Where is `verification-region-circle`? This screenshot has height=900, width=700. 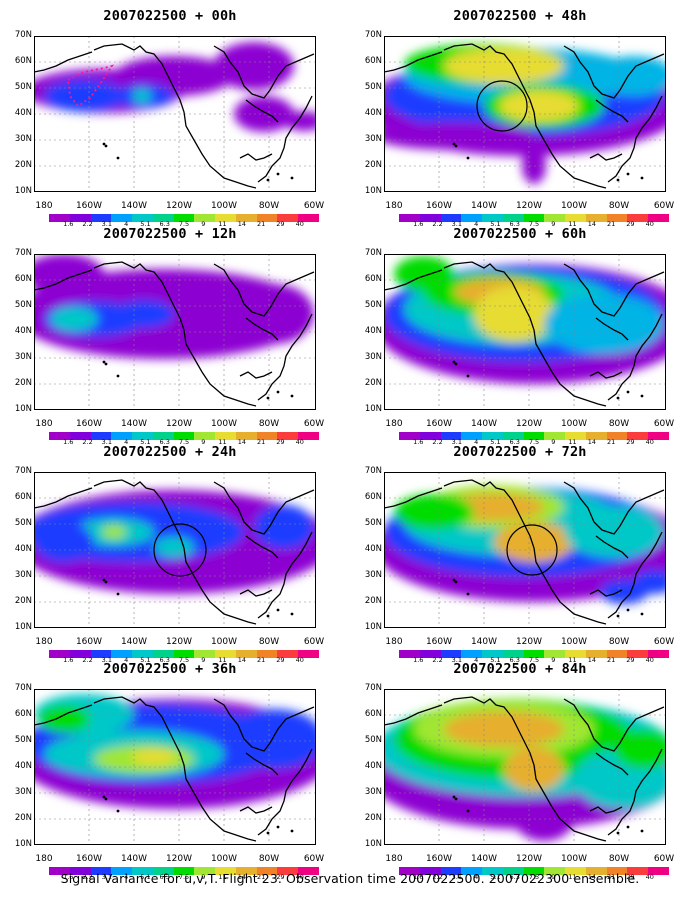
verification-region-circle is located at coordinates (532, 550).